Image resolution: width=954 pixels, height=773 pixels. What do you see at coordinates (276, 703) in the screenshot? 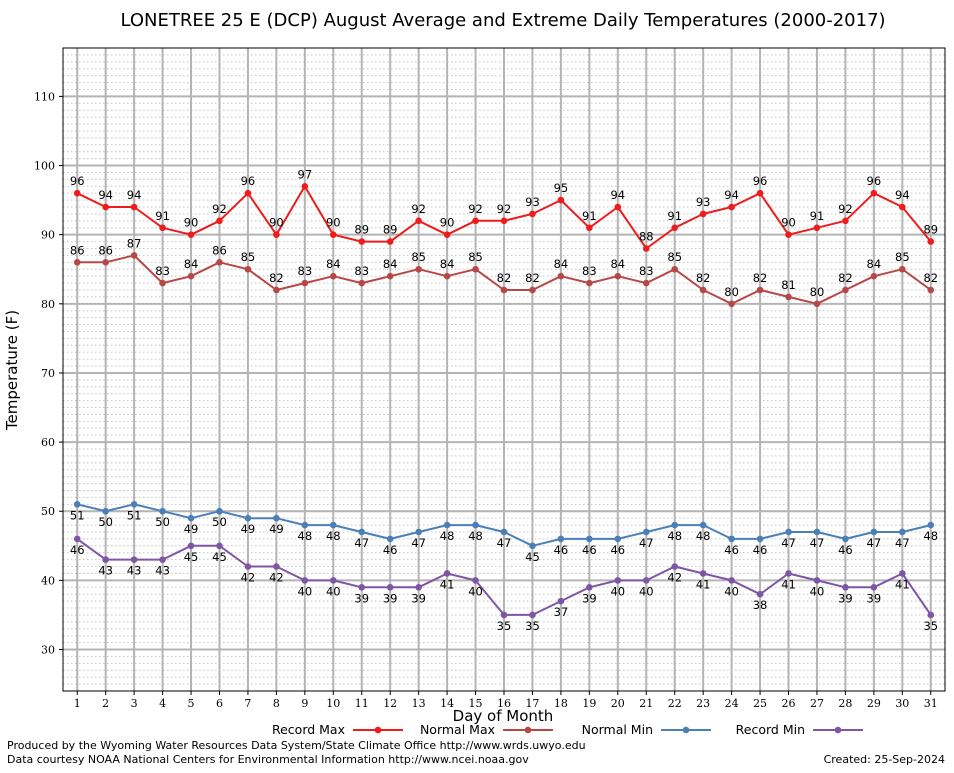
I see `x-tick-label: 8` at bounding box center [276, 703].